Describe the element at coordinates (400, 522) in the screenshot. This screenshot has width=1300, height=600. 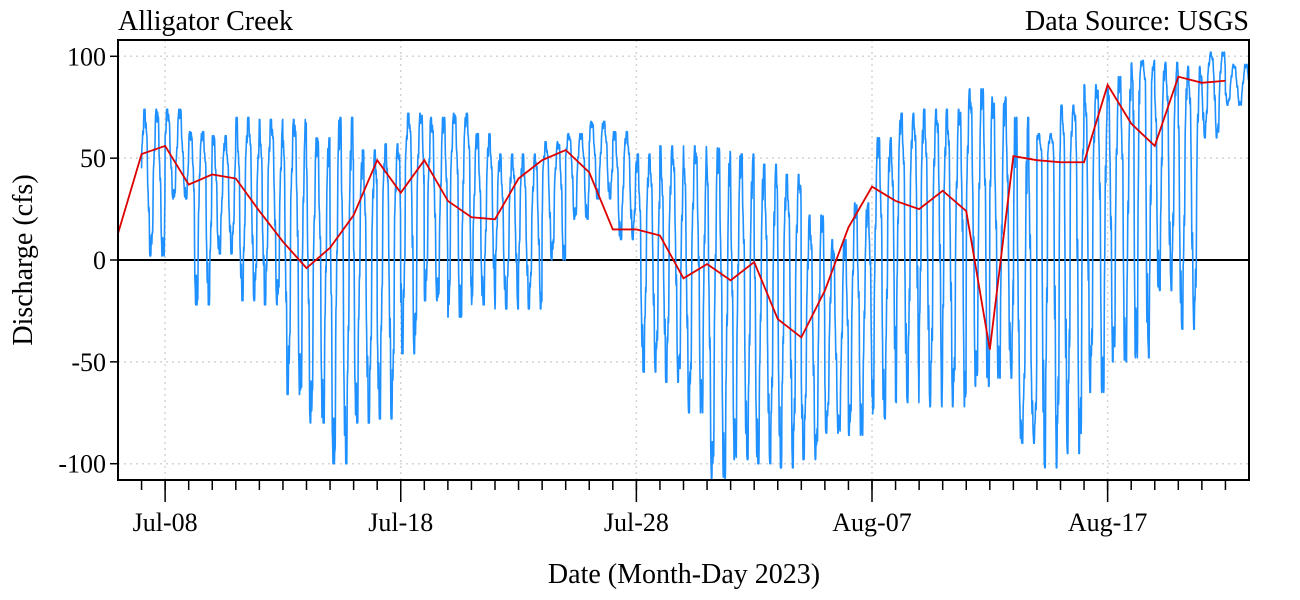
I see `x-tick-label: Jul-18` at that location.